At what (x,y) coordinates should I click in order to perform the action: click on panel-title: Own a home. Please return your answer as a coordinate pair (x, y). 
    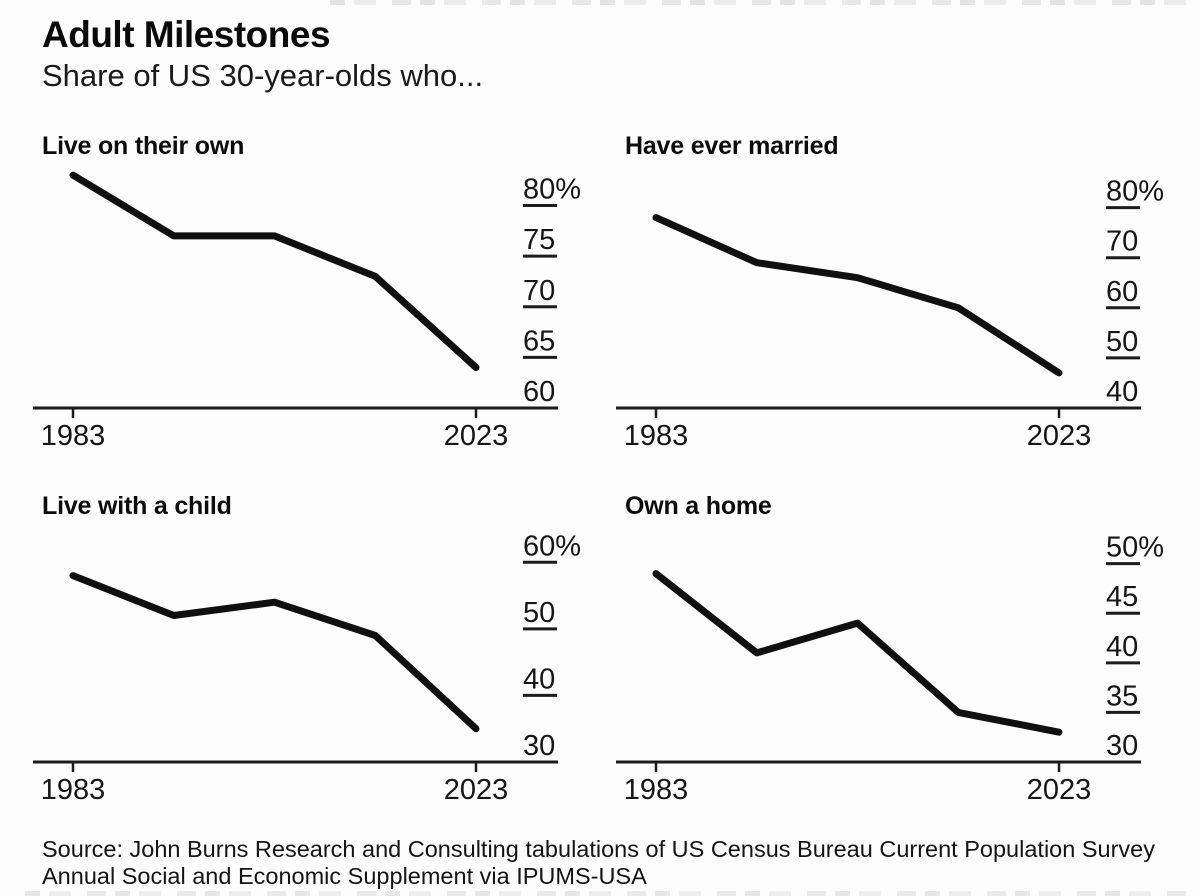
    Looking at the image, I should click on (698, 506).